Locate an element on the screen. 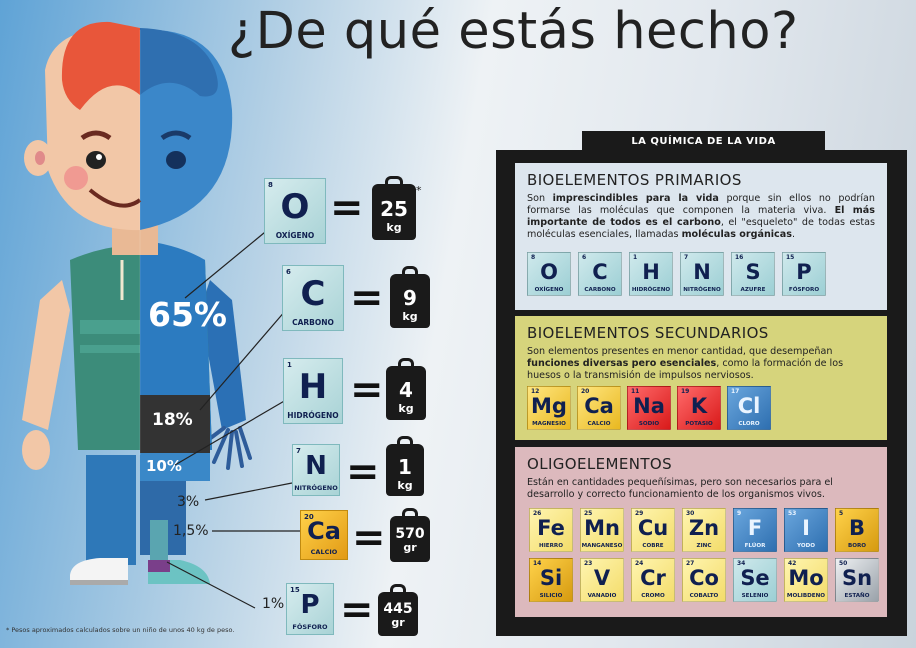  element-name: CALCIO is located at coordinates (324, 552).